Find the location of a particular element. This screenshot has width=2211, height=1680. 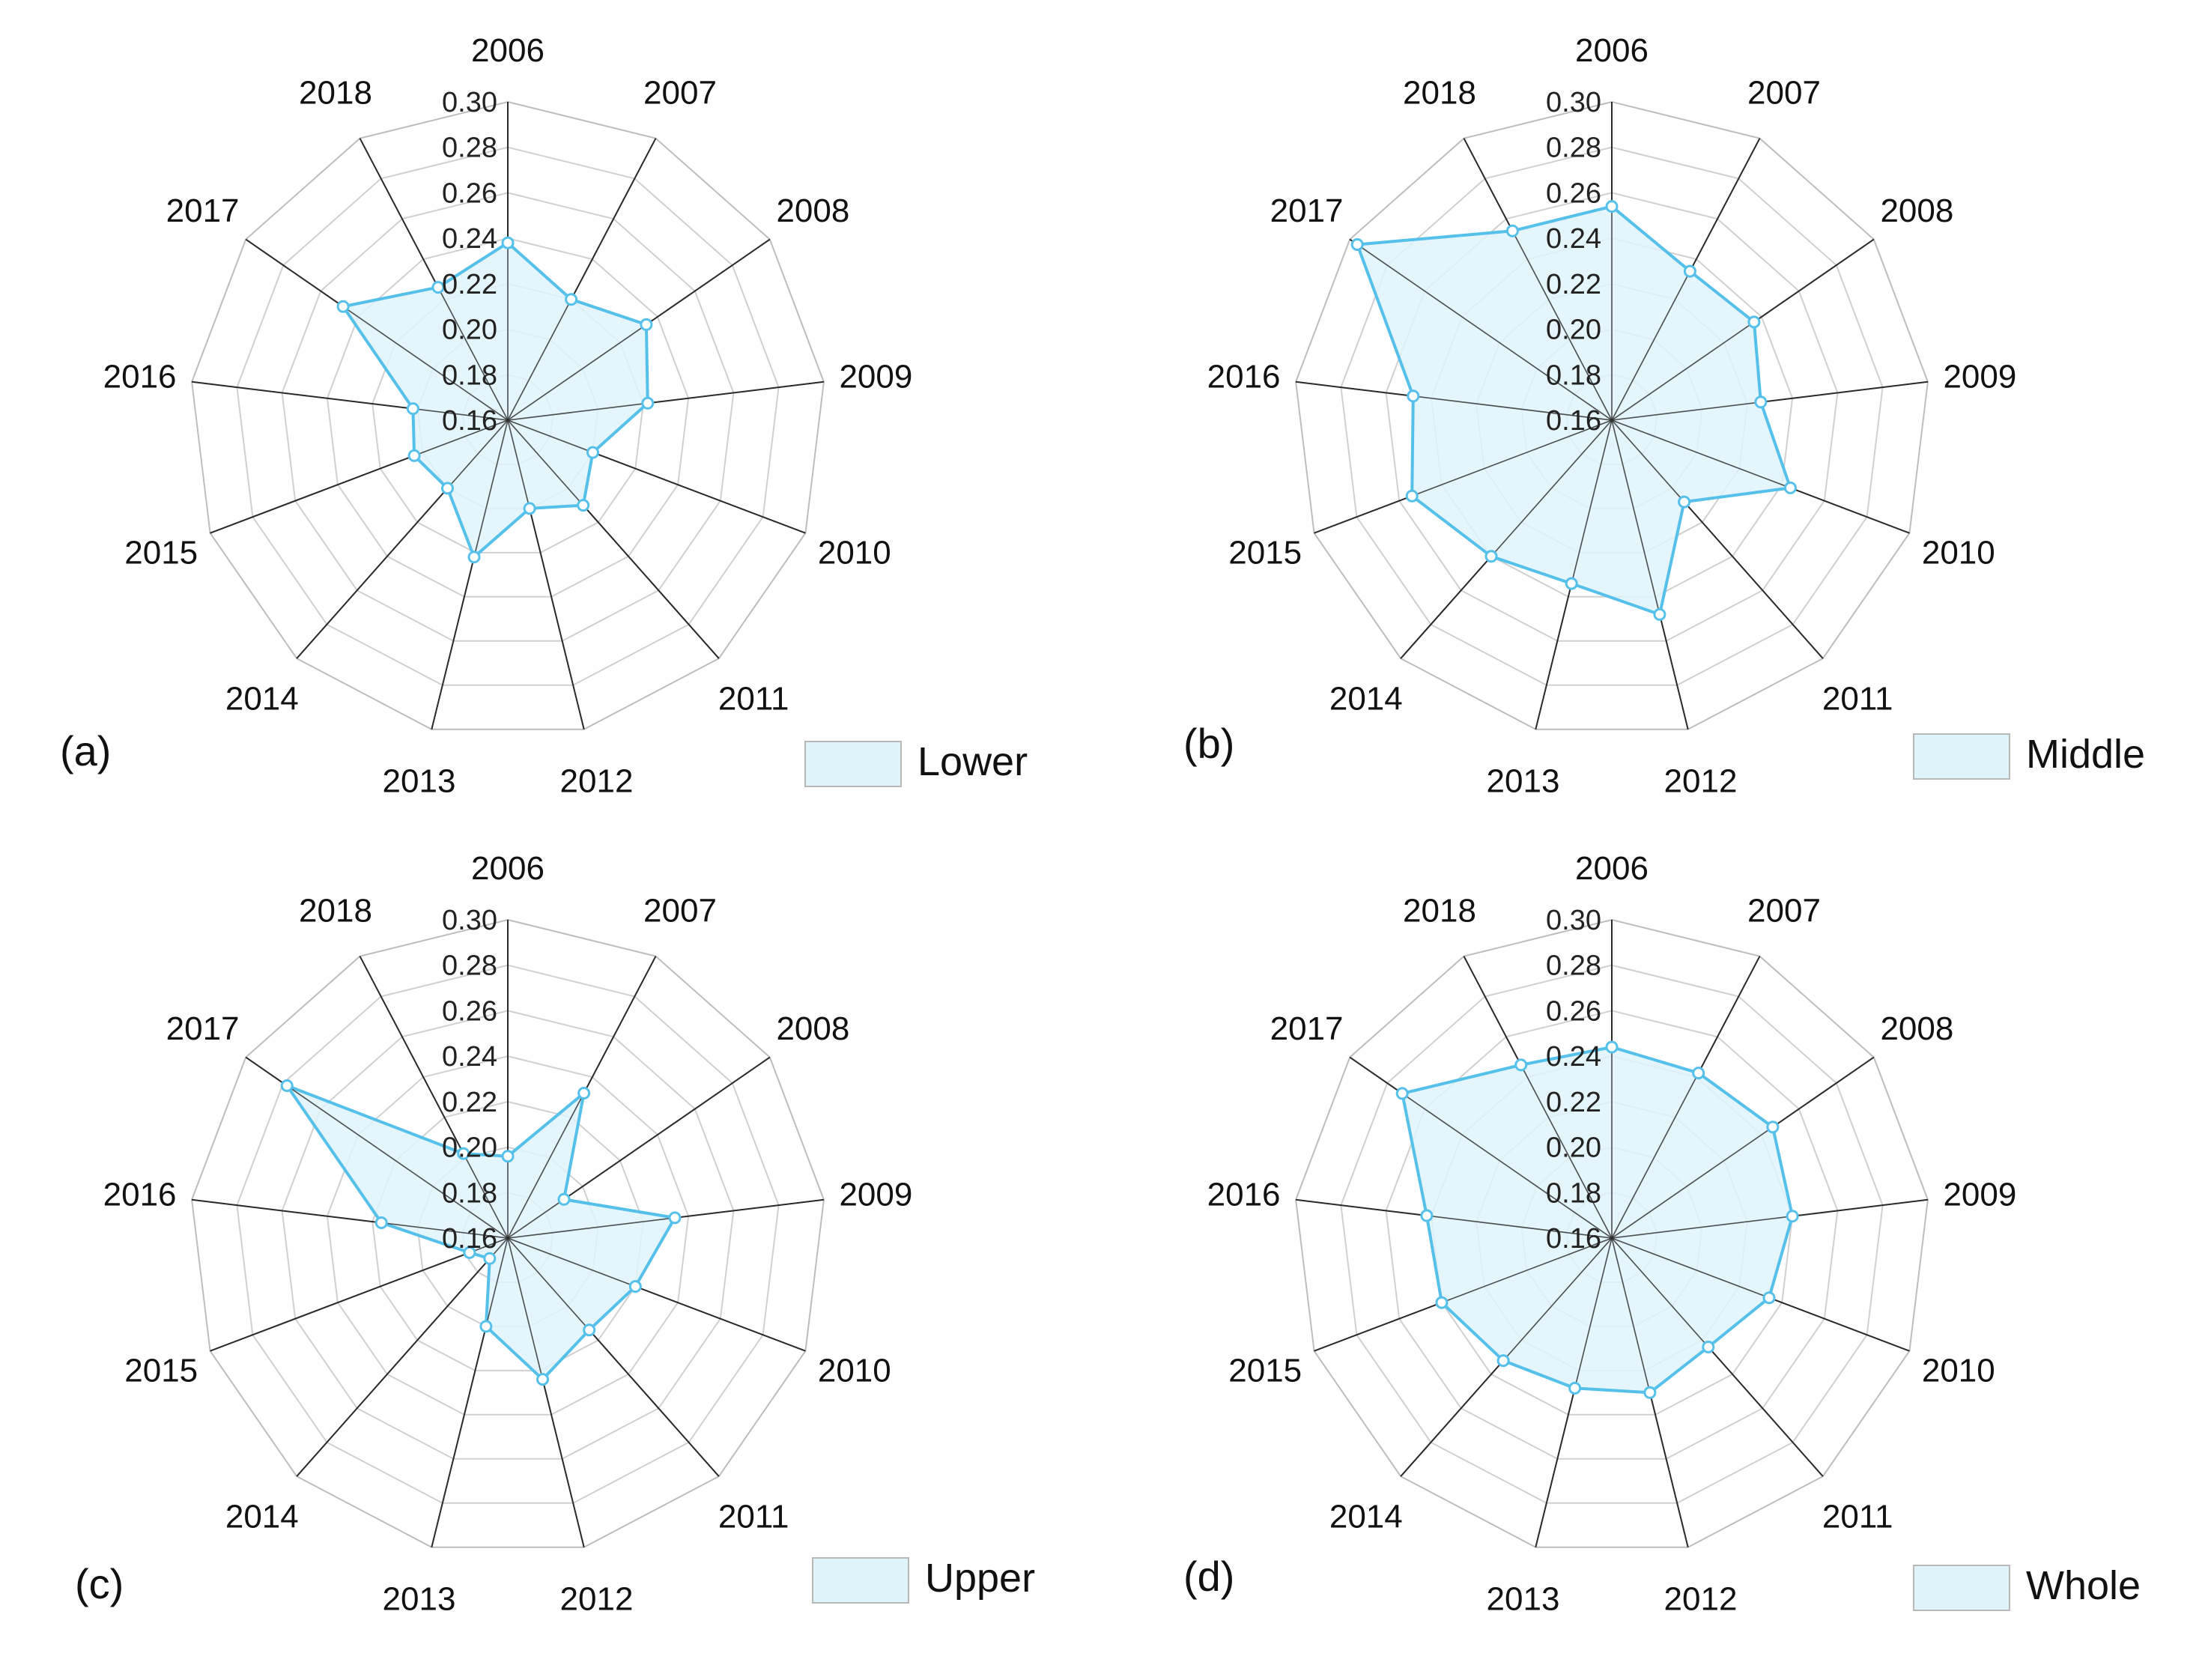

series-area is located at coordinates (480, 1232).